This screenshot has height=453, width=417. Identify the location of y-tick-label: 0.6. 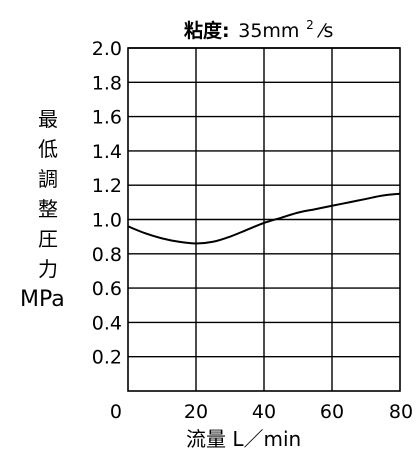
(107, 289).